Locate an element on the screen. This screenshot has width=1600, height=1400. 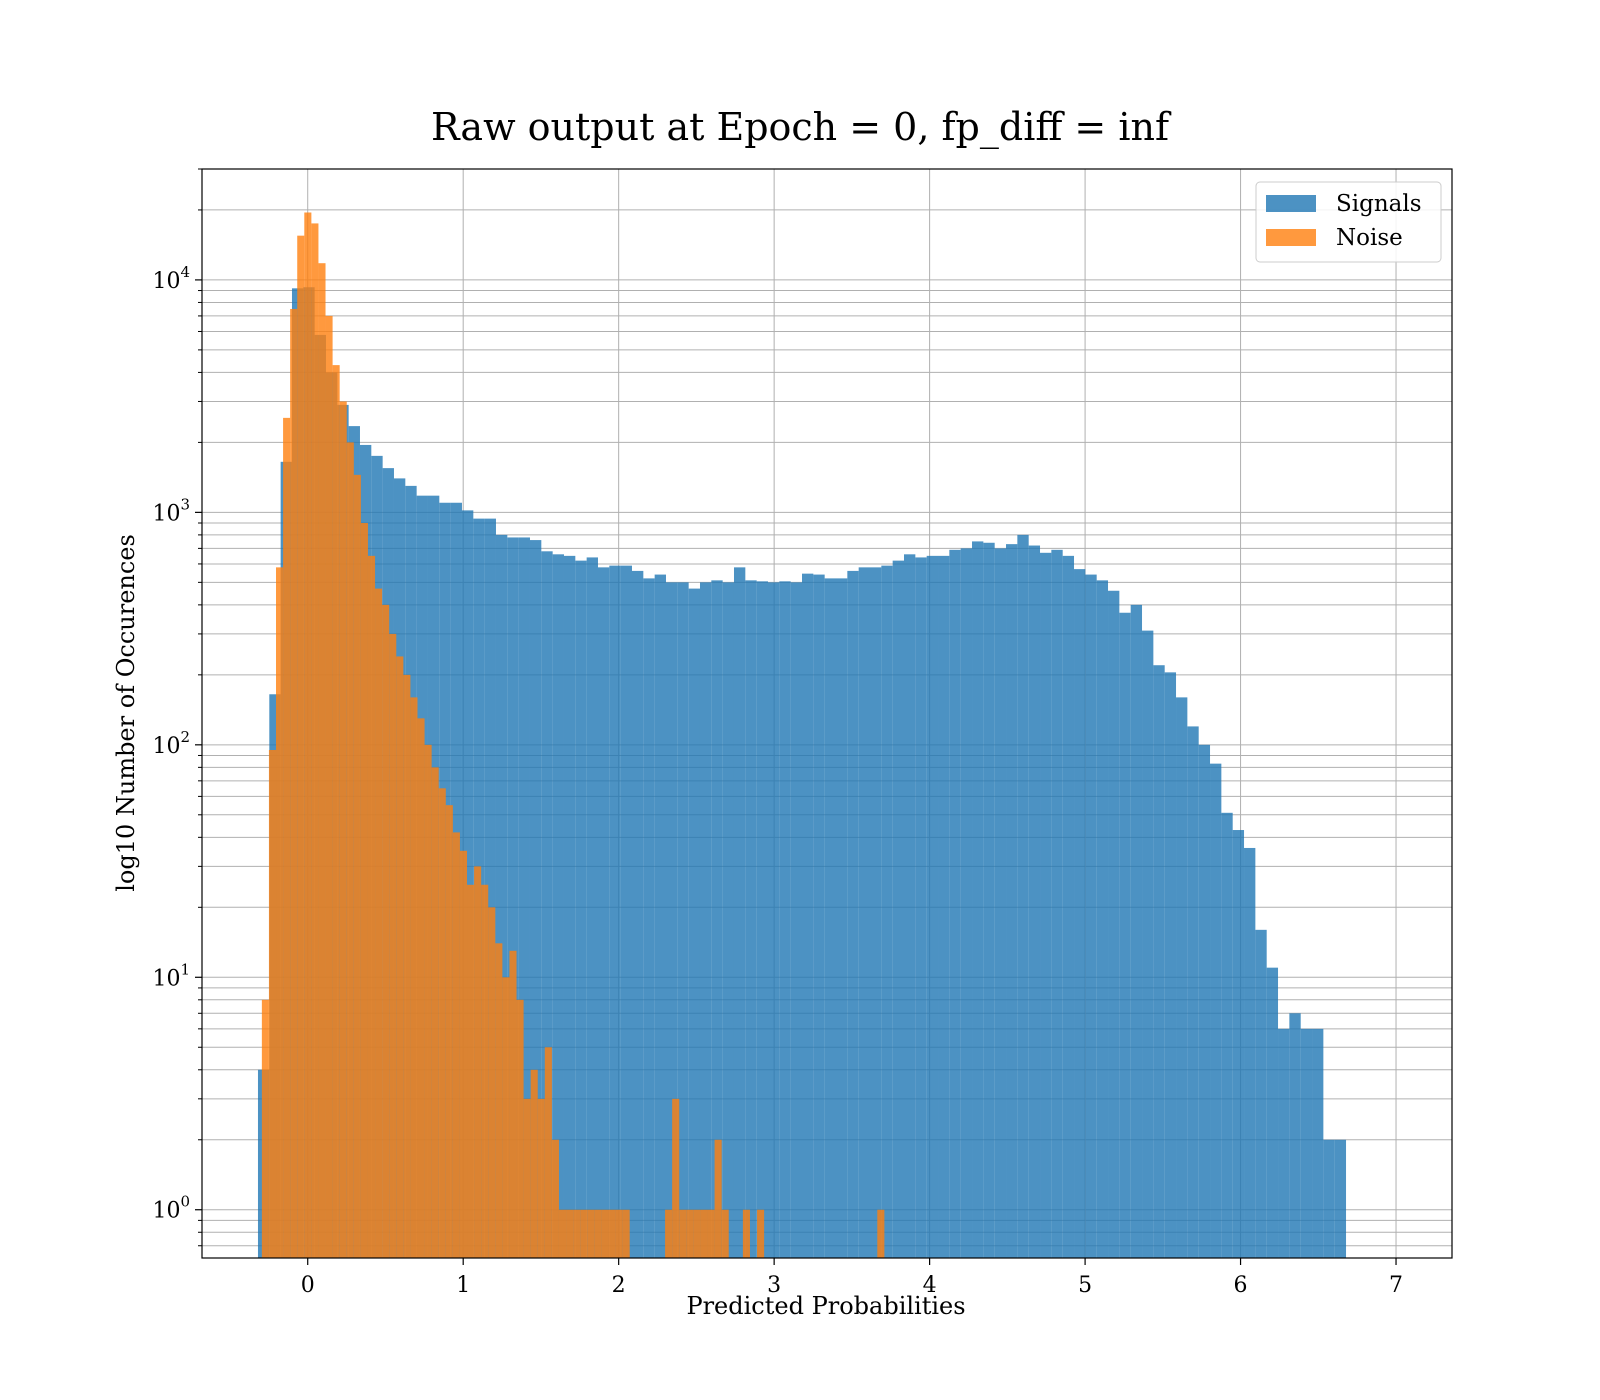
x-tick-label: 1 is located at coordinates (463, 1285).